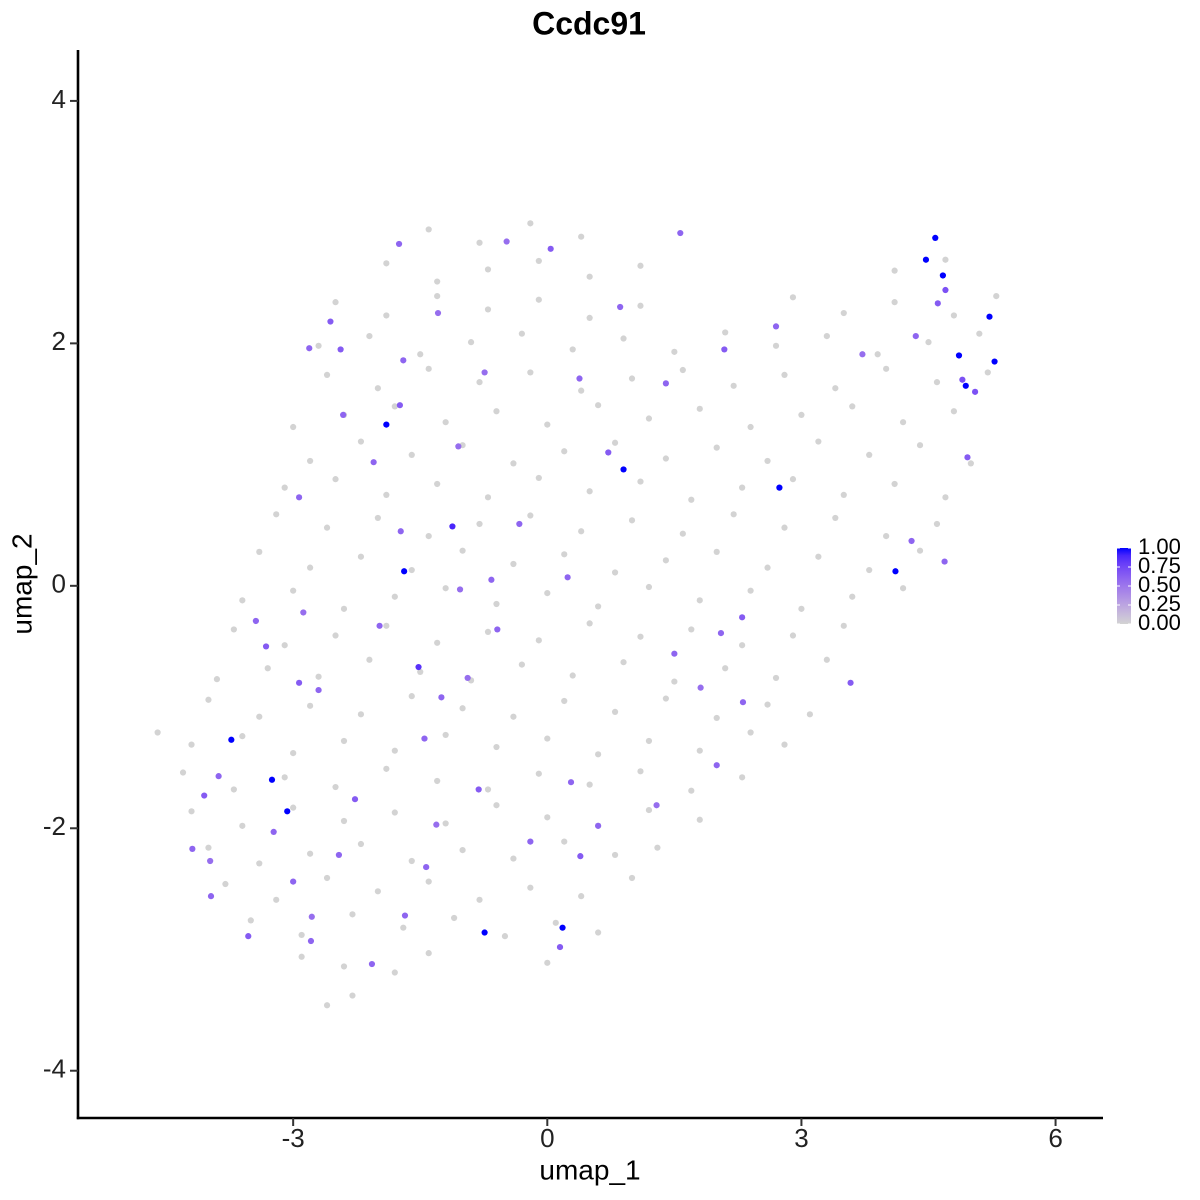 This screenshot has height=1200, width=1200. I want to click on colorbar, so click(1124, 586).